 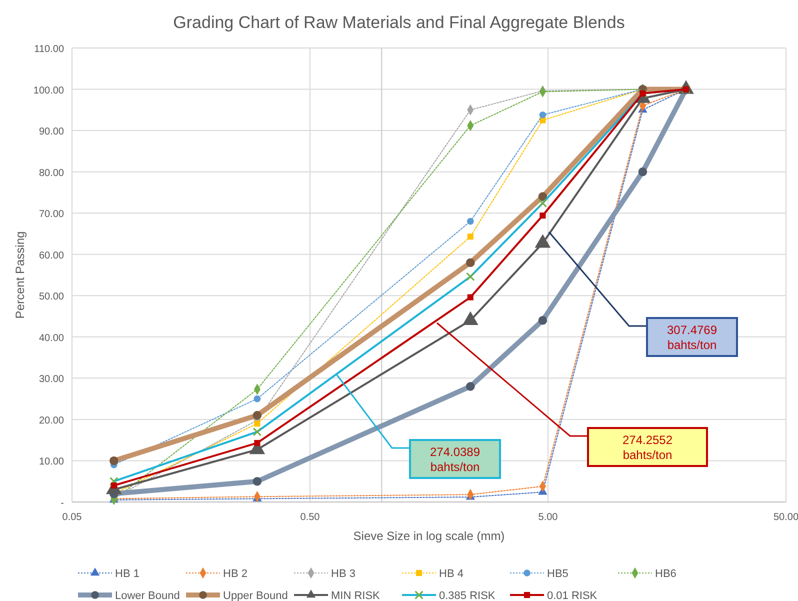 What do you see at coordinates (455, 459) in the screenshot?
I see `annotation: 274.0389 bahts/ton` at bounding box center [455, 459].